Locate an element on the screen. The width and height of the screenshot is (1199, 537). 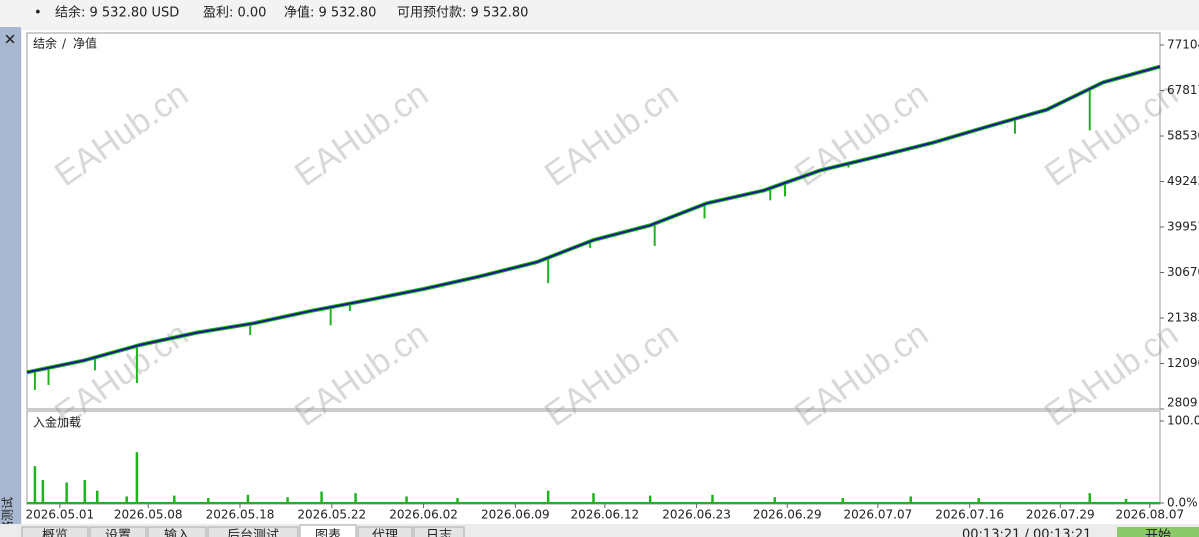
close-button: ✕ is located at coordinates (10, 40).